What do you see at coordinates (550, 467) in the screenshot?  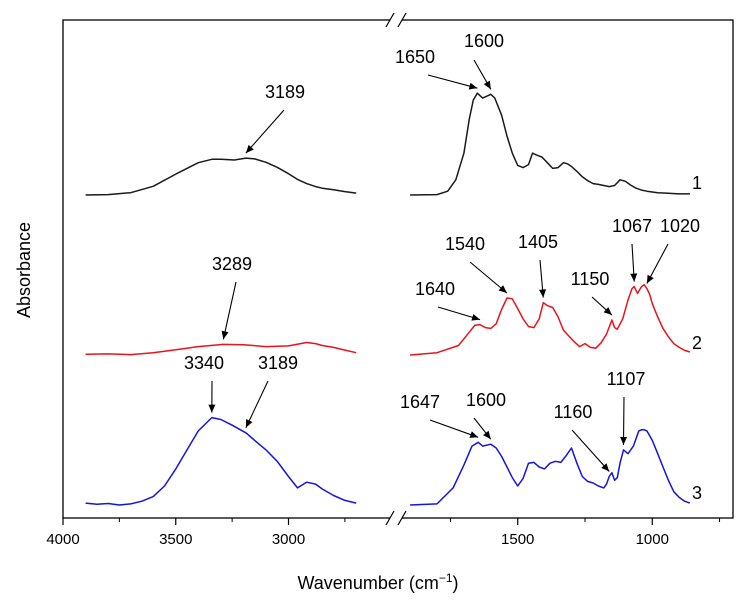 I see `series-3-low-range-line` at bounding box center [550, 467].